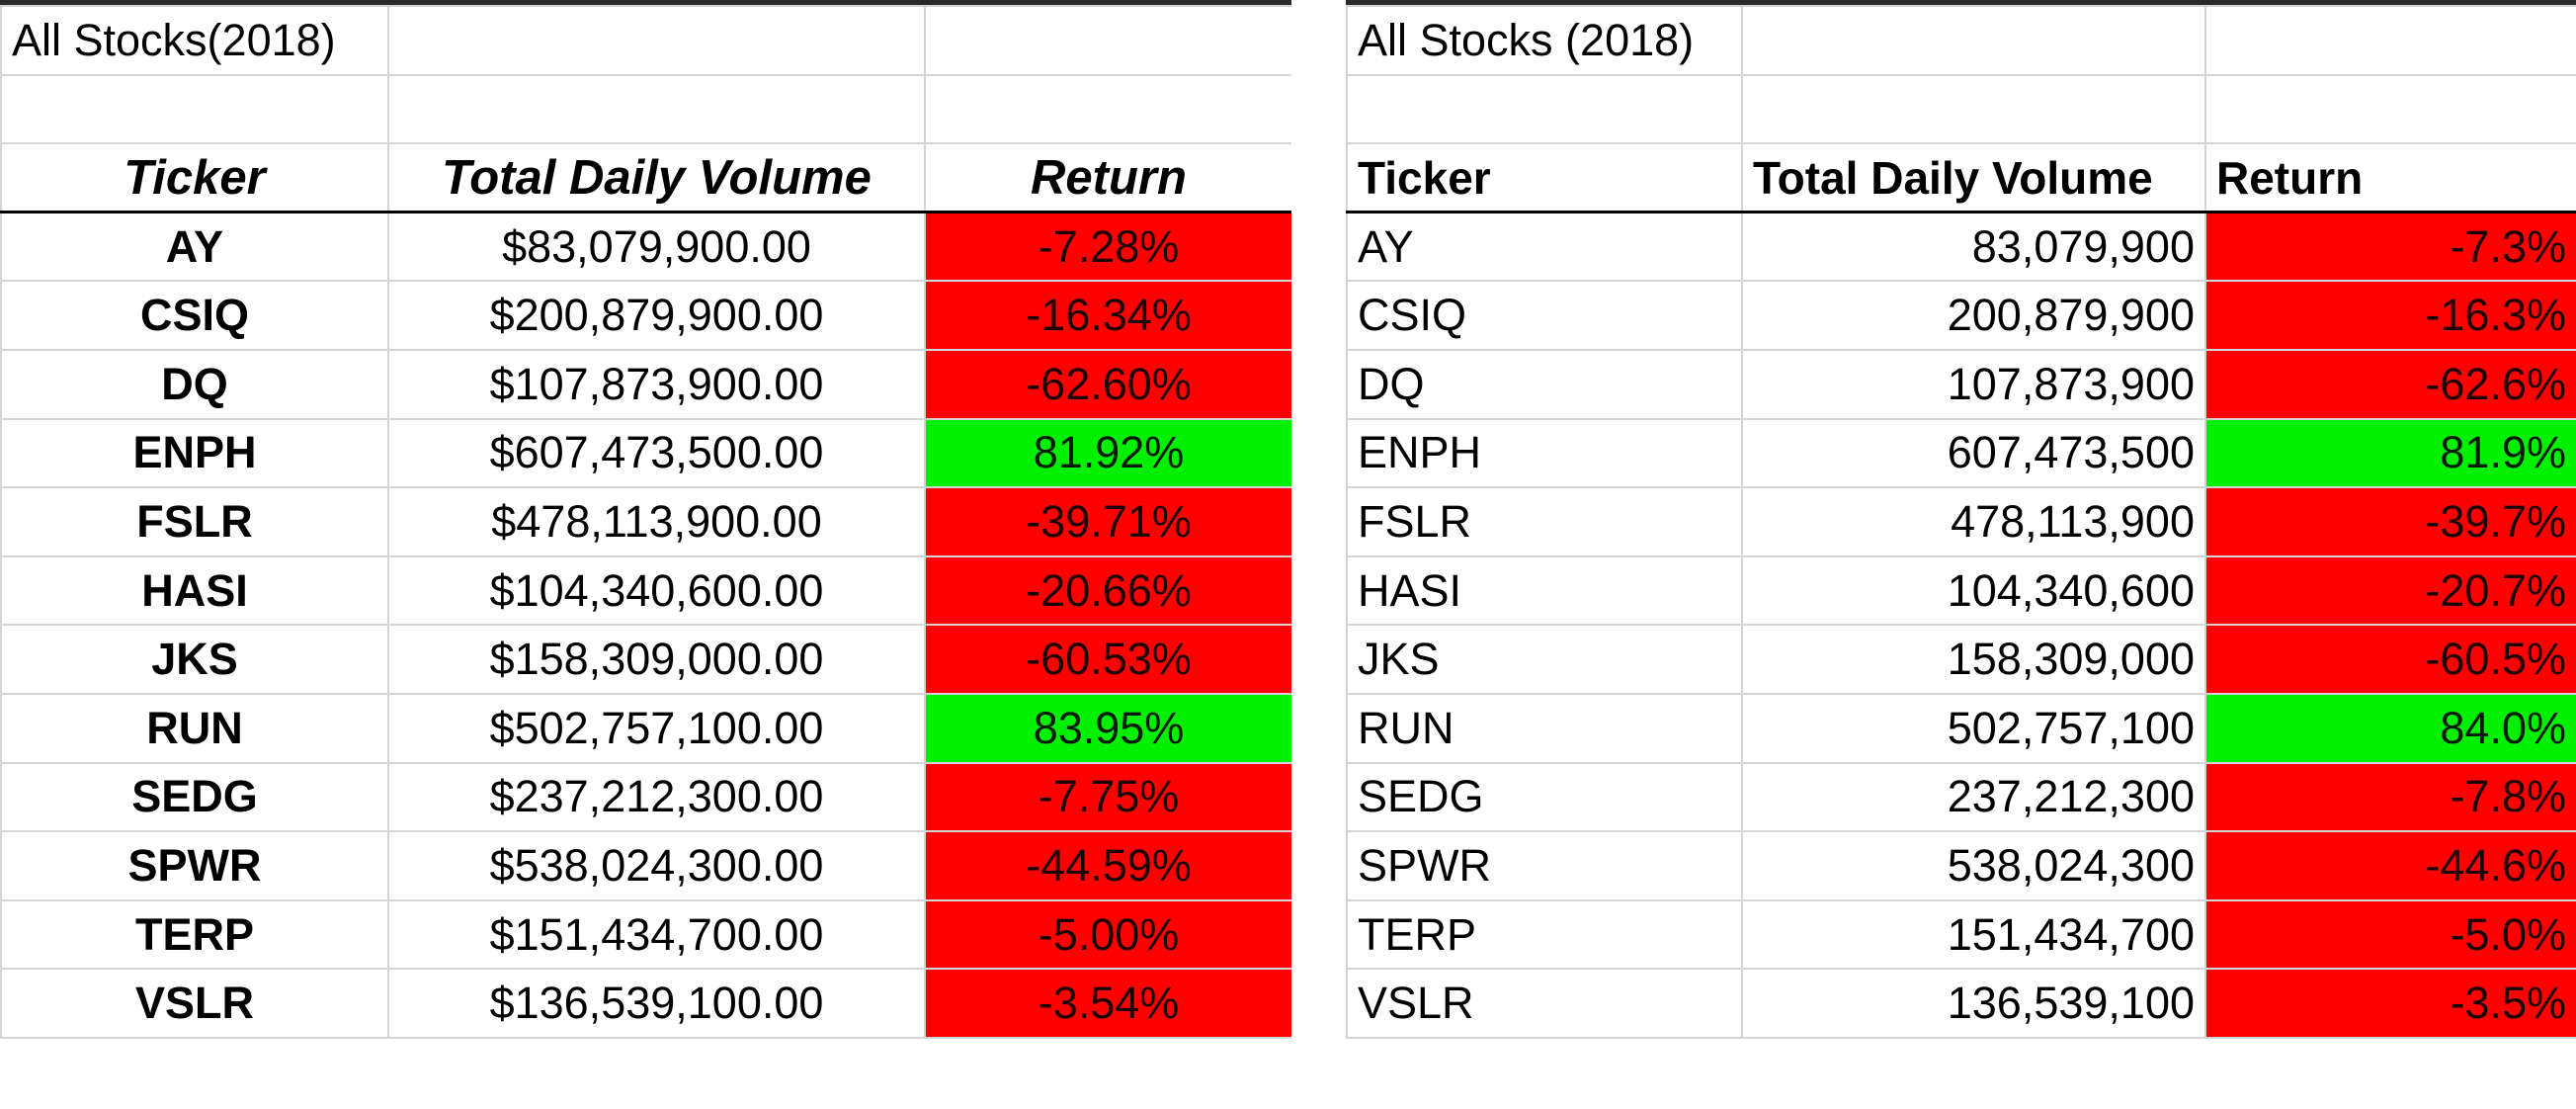 This screenshot has height=1109, width=2576. What do you see at coordinates (1973, 659) in the screenshot?
I see `volume-cell: 158,309,000` at bounding box center [1973, 659].